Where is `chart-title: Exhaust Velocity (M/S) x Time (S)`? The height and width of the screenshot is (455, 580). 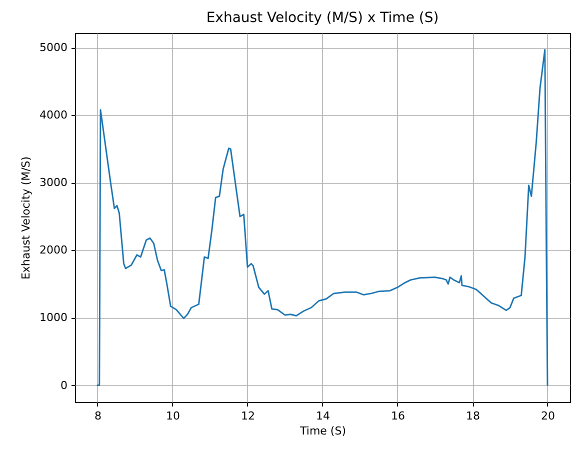
chart-title: Exhaust Velocity (M/S) x Time (S) is located at coordinates (322, 18).